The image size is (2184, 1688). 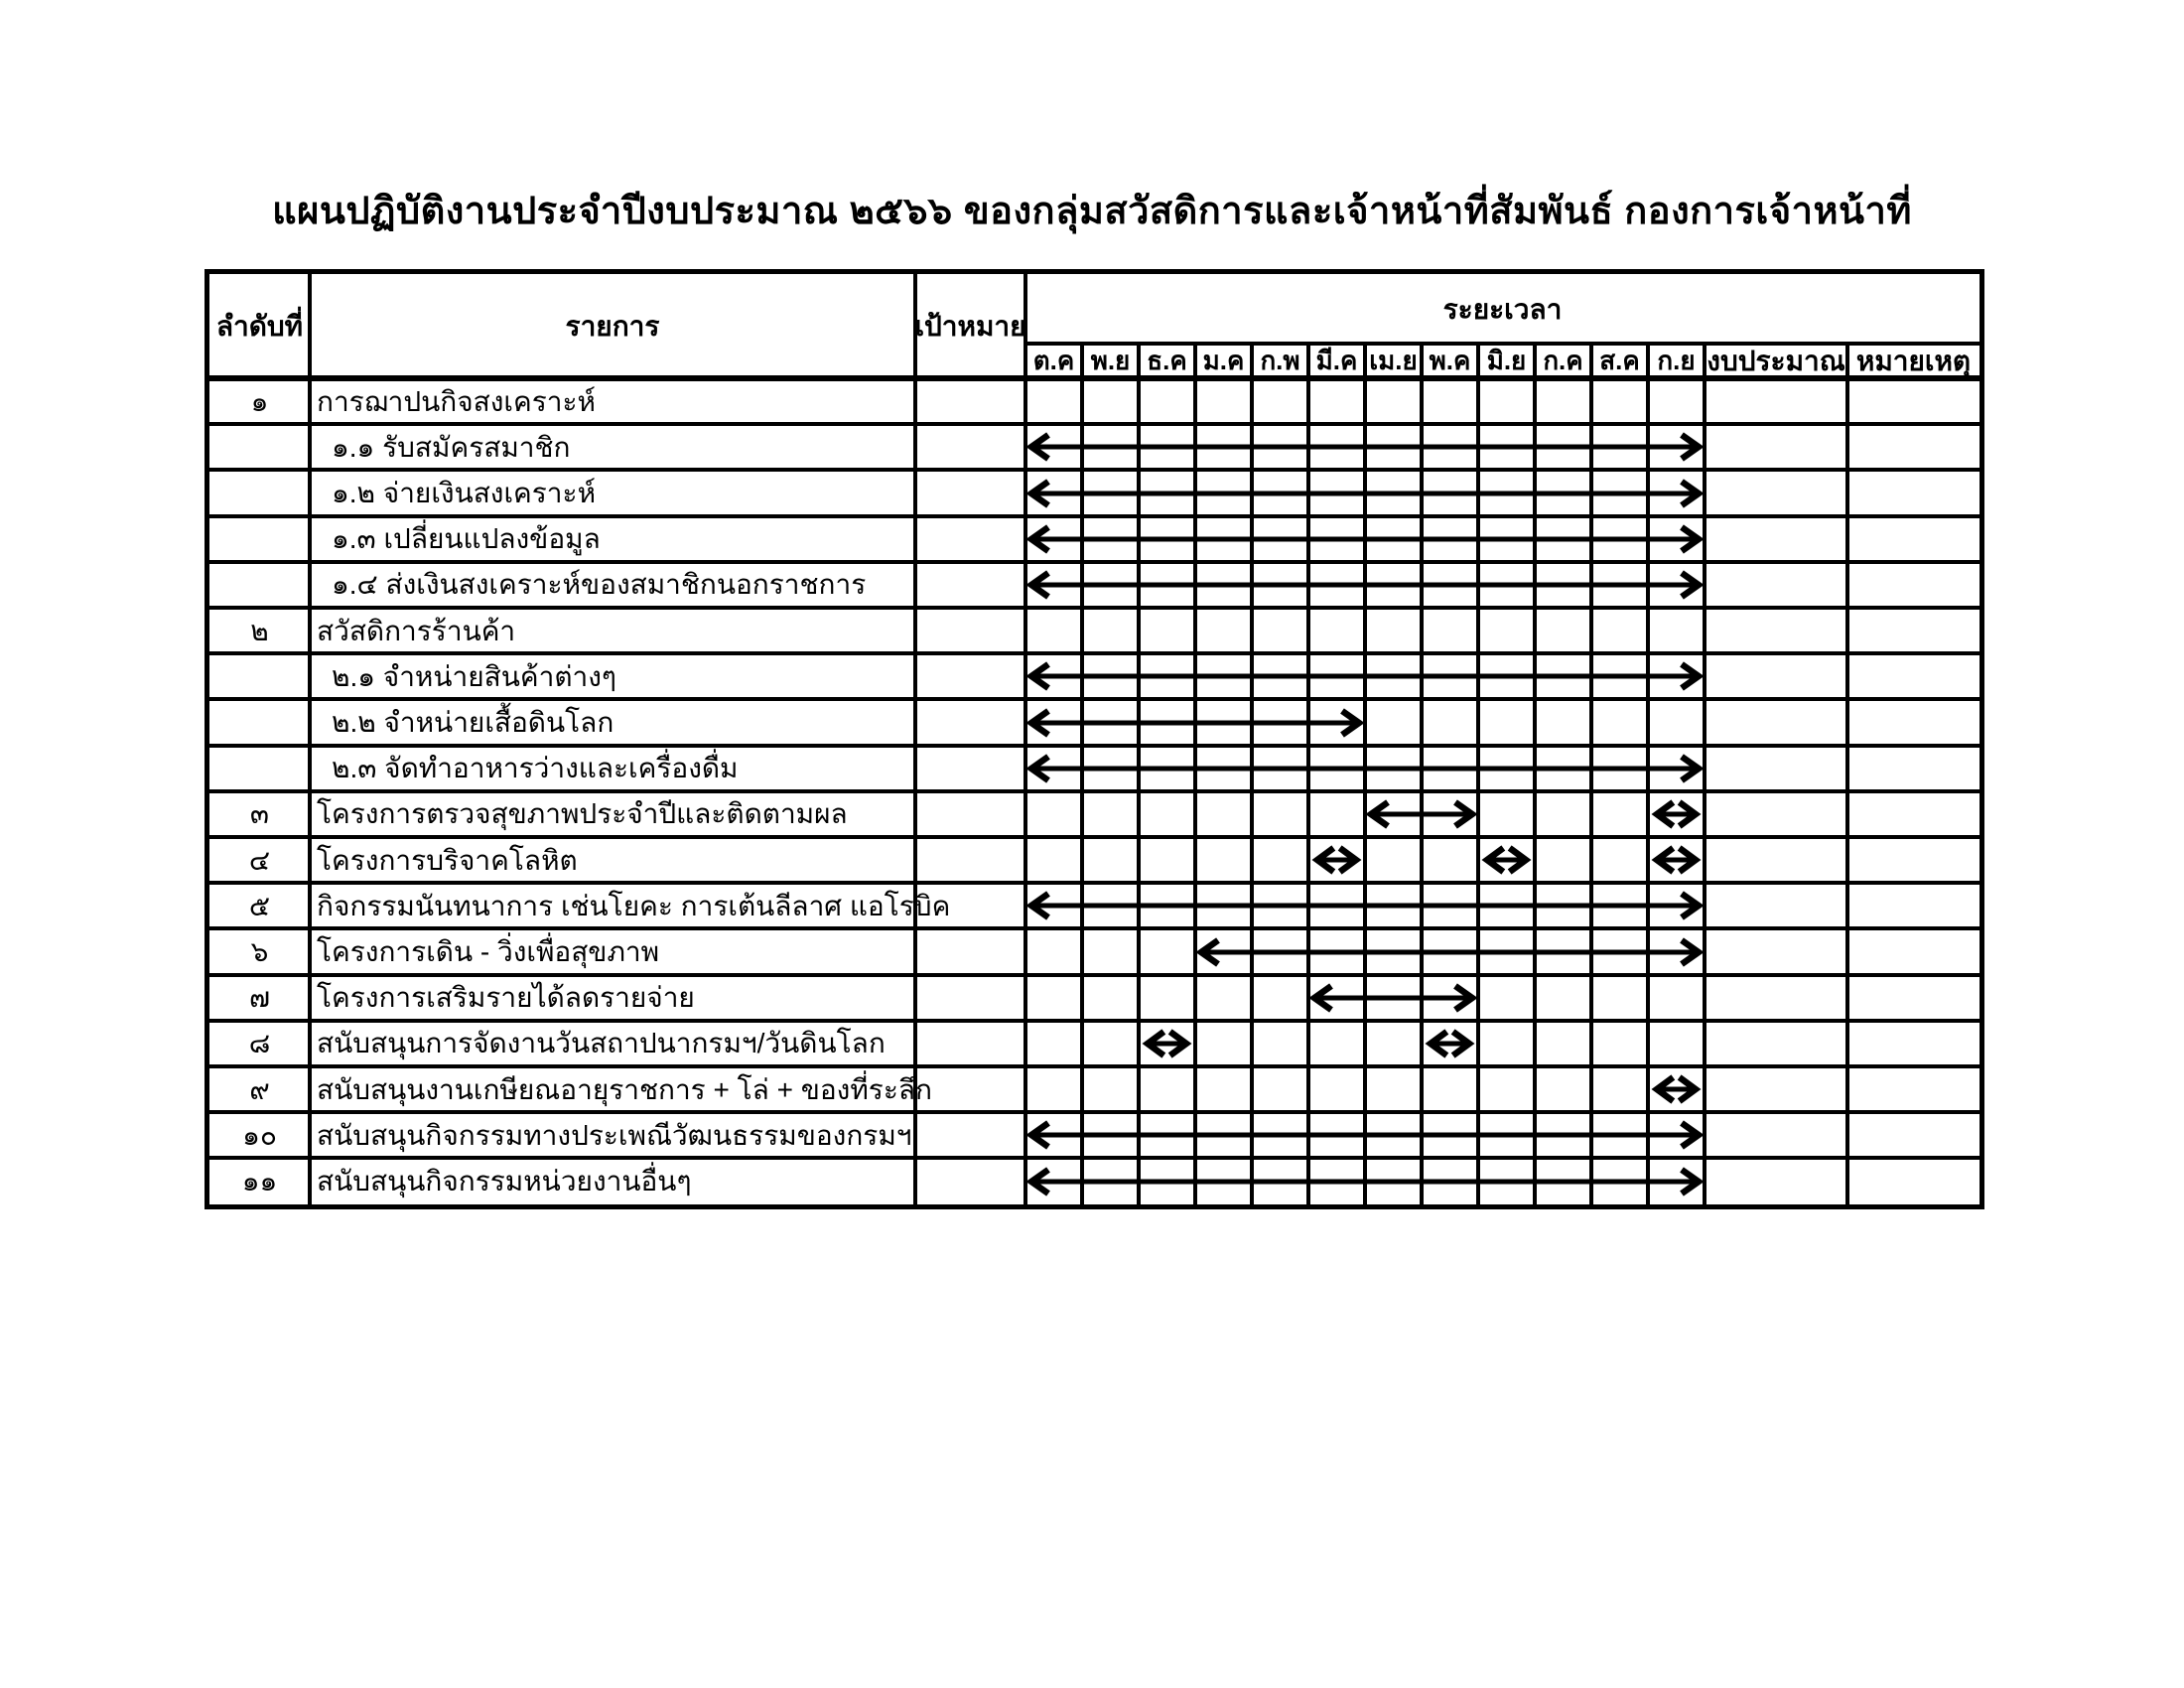 I want to click on row-item-cell: โครงการตรวจสุขภาพประจำปีและติดตามผล, so click(x=582, y=814).